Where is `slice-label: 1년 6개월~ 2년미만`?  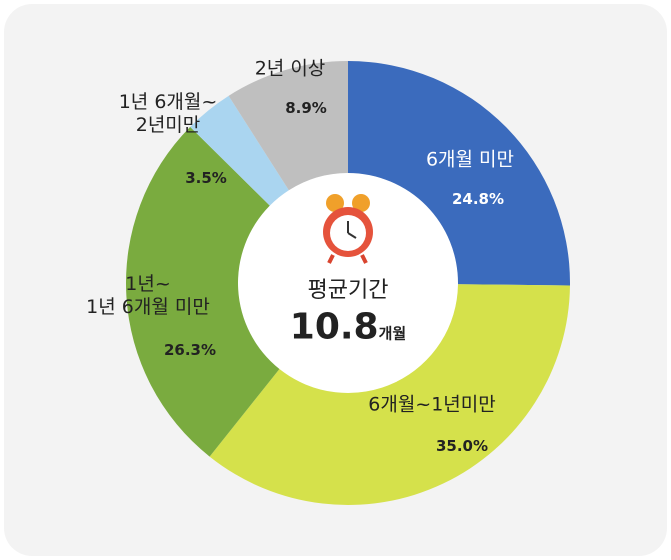
slice-label: 1년 6개월~ 2년미만 is located at coordinates (168, 113).